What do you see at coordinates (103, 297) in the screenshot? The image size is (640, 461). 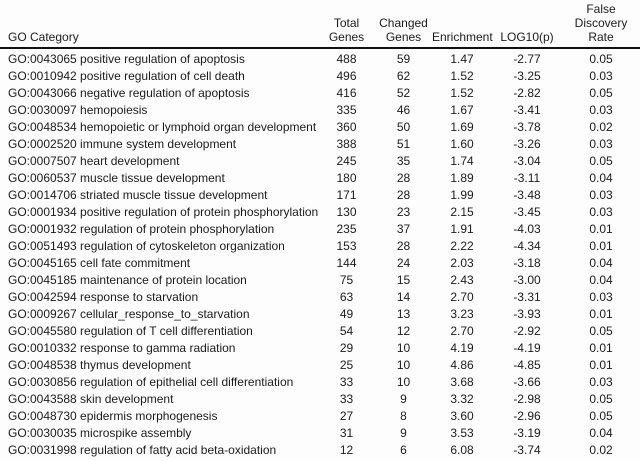 I see `cell-go-category: GO:0042594 response to starvation` at bounding box center [103, 297].